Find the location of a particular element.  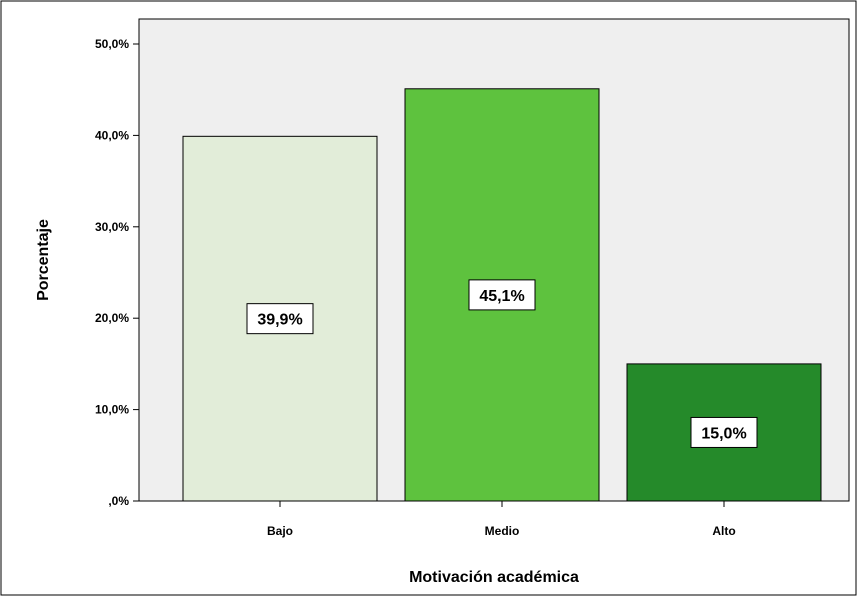

y-tick-label: 40,0% is located at coordinates (112, 135).